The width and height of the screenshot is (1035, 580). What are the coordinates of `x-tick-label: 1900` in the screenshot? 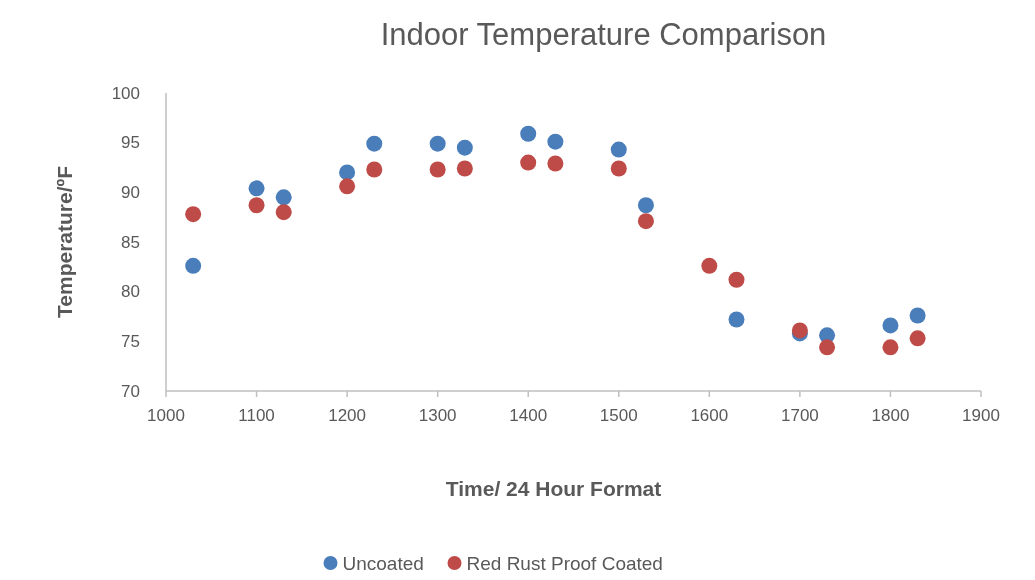 It's located at (981, 415).